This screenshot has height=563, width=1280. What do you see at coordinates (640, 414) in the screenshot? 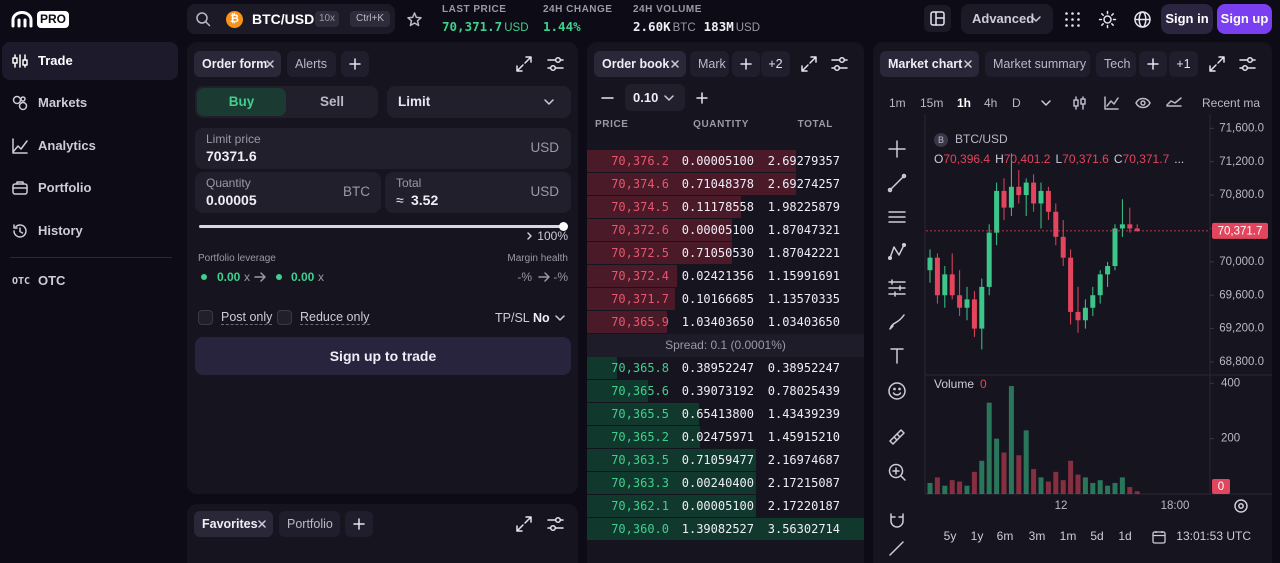
I see `book-price: 70,365.5` at bounding box center [640, 414].